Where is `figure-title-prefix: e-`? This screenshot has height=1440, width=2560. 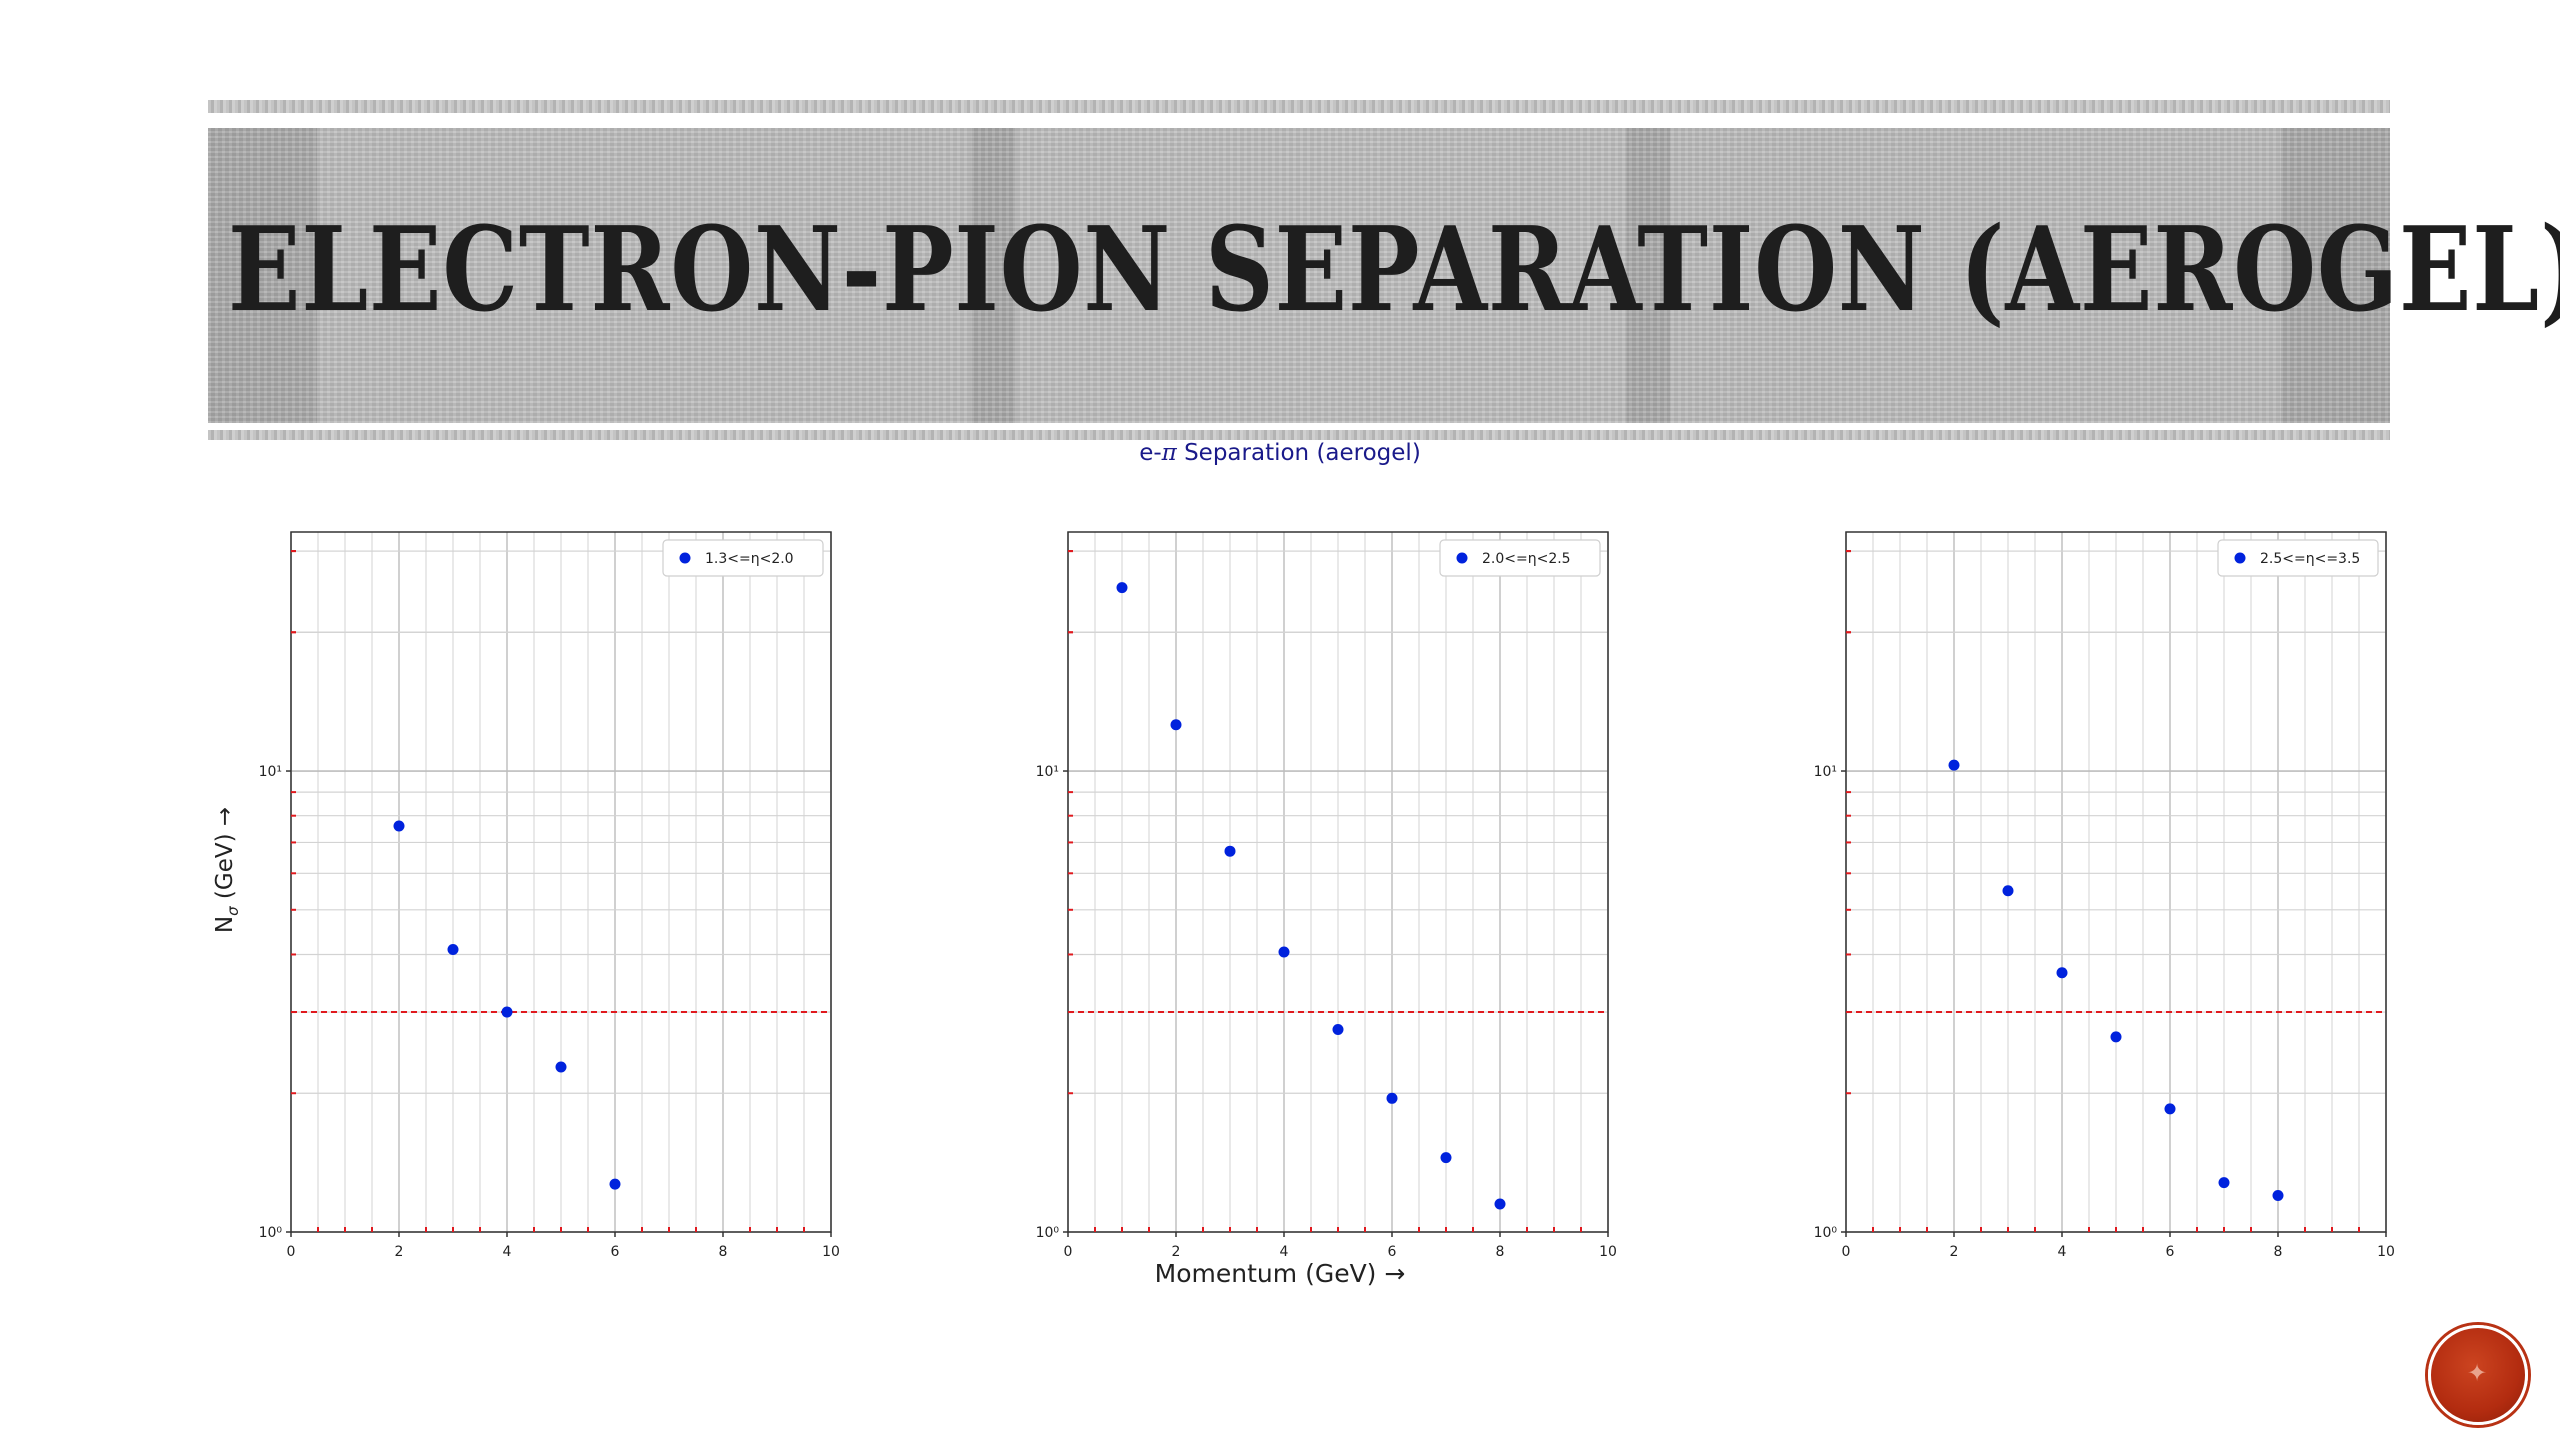 figure-title-prefix: e- is located at coordinates (1150, 453).